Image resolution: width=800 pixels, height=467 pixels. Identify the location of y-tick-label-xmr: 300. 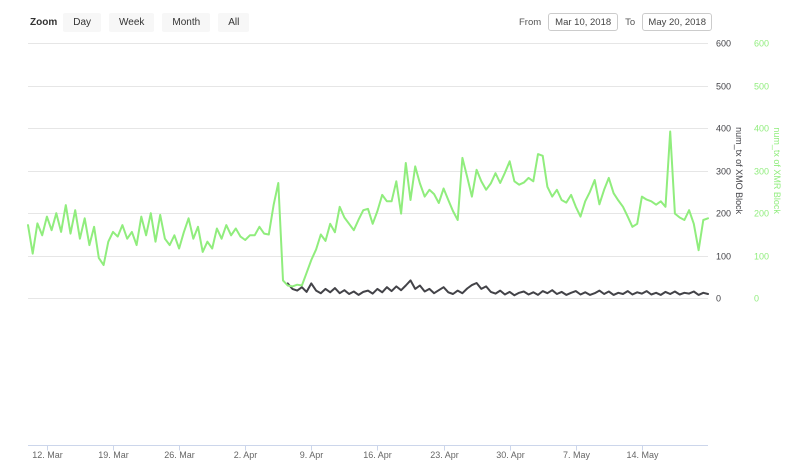
(761, 172).